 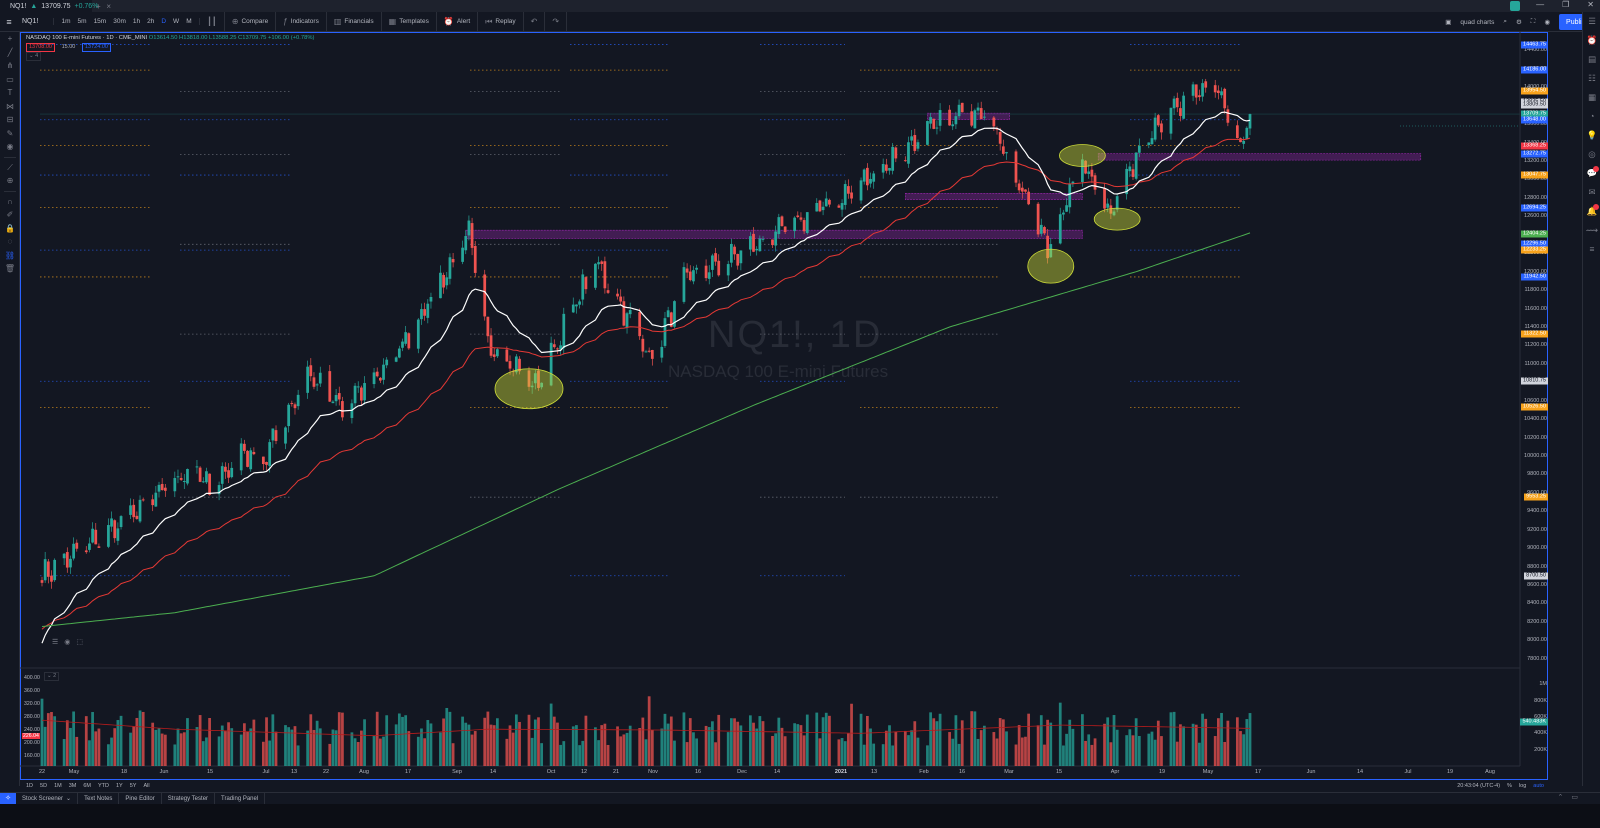 What do you see at coordinates (1534, 146) in the screenshot?
I see `price-tag: 13368.25` at bounding box center [1534, 146].